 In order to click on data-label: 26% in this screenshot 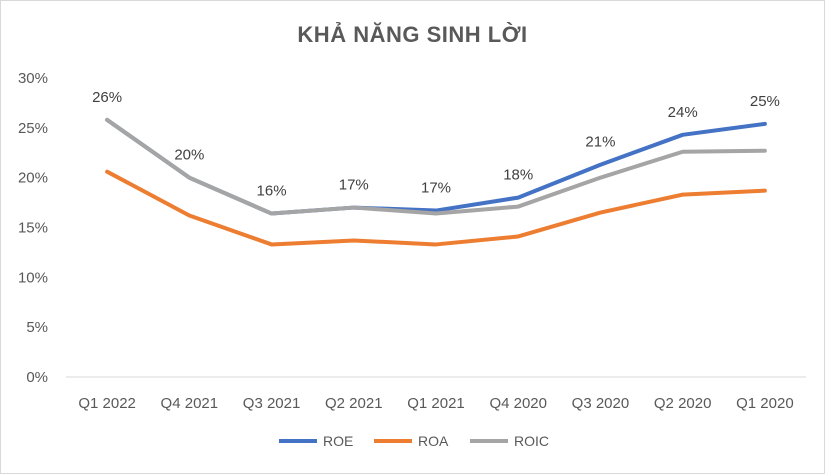, I will do `click(107, 97)`.